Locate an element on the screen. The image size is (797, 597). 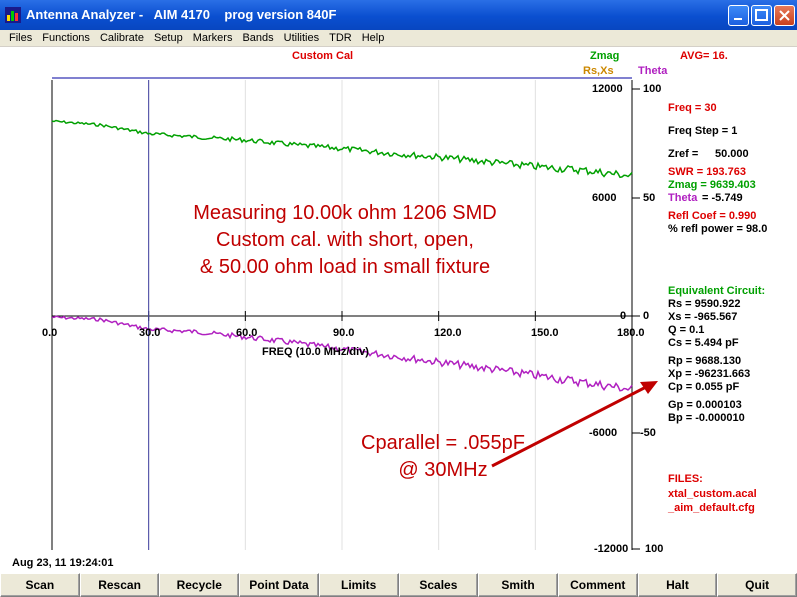
x-tick: 150.0 is located at coordinates (545, 333).